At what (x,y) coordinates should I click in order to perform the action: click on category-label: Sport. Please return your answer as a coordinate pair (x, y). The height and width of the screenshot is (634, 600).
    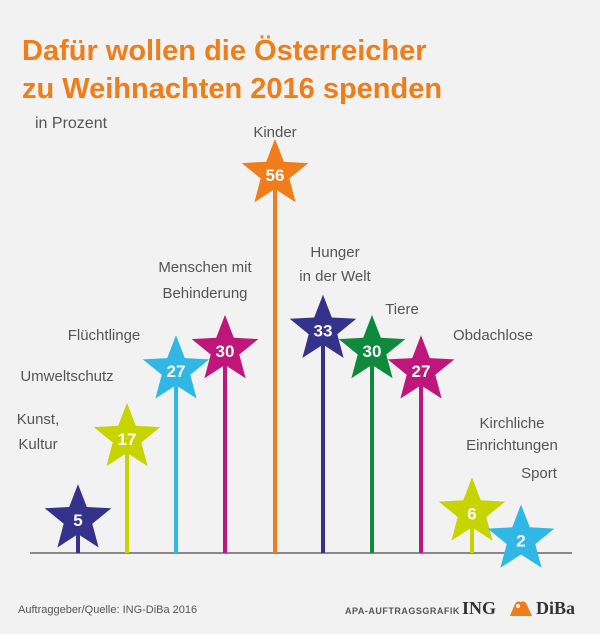
    Looking at the image, I should click on (539, 473).